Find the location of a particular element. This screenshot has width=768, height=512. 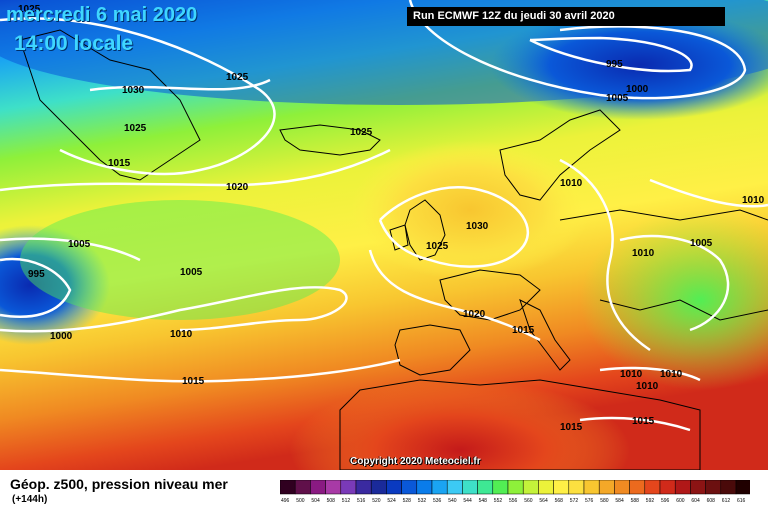

legend-tick-label: 572 is located at coordinates (574, 501).